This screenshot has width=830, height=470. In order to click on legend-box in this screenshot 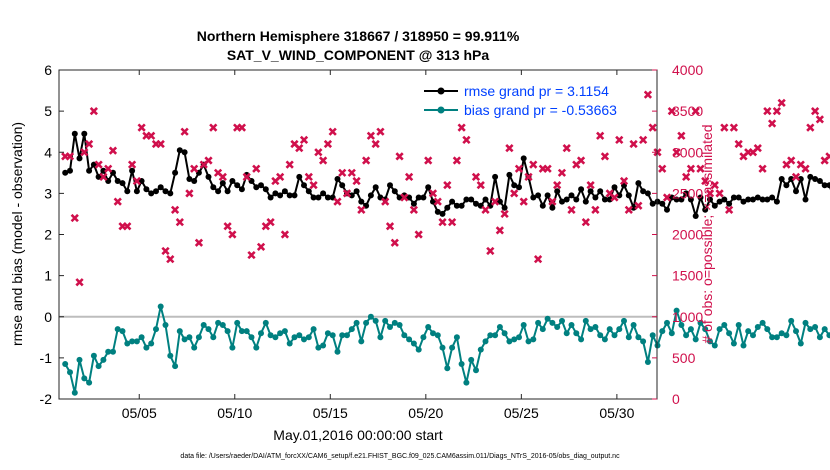, I will do `click(530, 100)`.